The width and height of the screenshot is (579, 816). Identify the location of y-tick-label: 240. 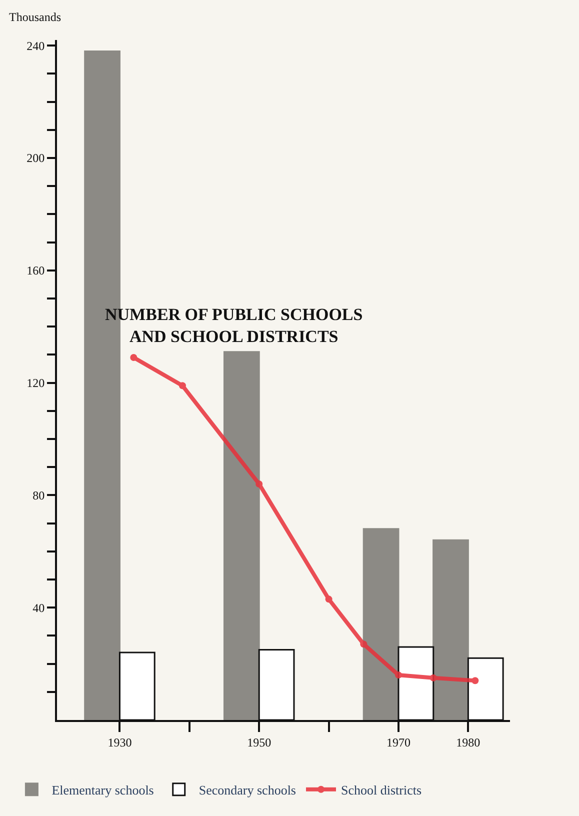
(35, 45).